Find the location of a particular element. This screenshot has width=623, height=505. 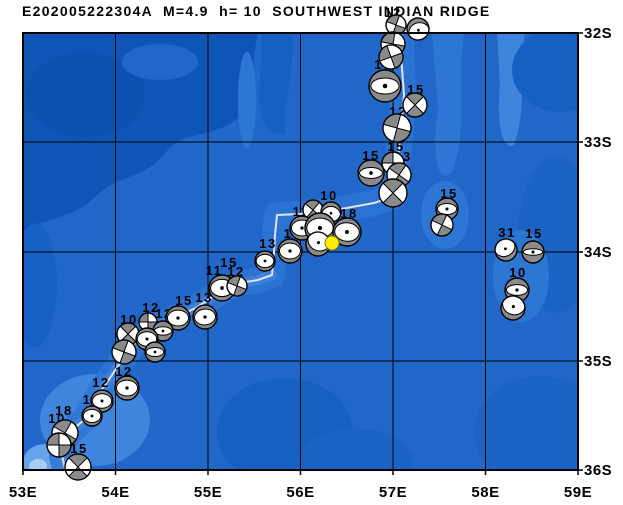

highlighted-event-marker is located at coordinates (332, 243).